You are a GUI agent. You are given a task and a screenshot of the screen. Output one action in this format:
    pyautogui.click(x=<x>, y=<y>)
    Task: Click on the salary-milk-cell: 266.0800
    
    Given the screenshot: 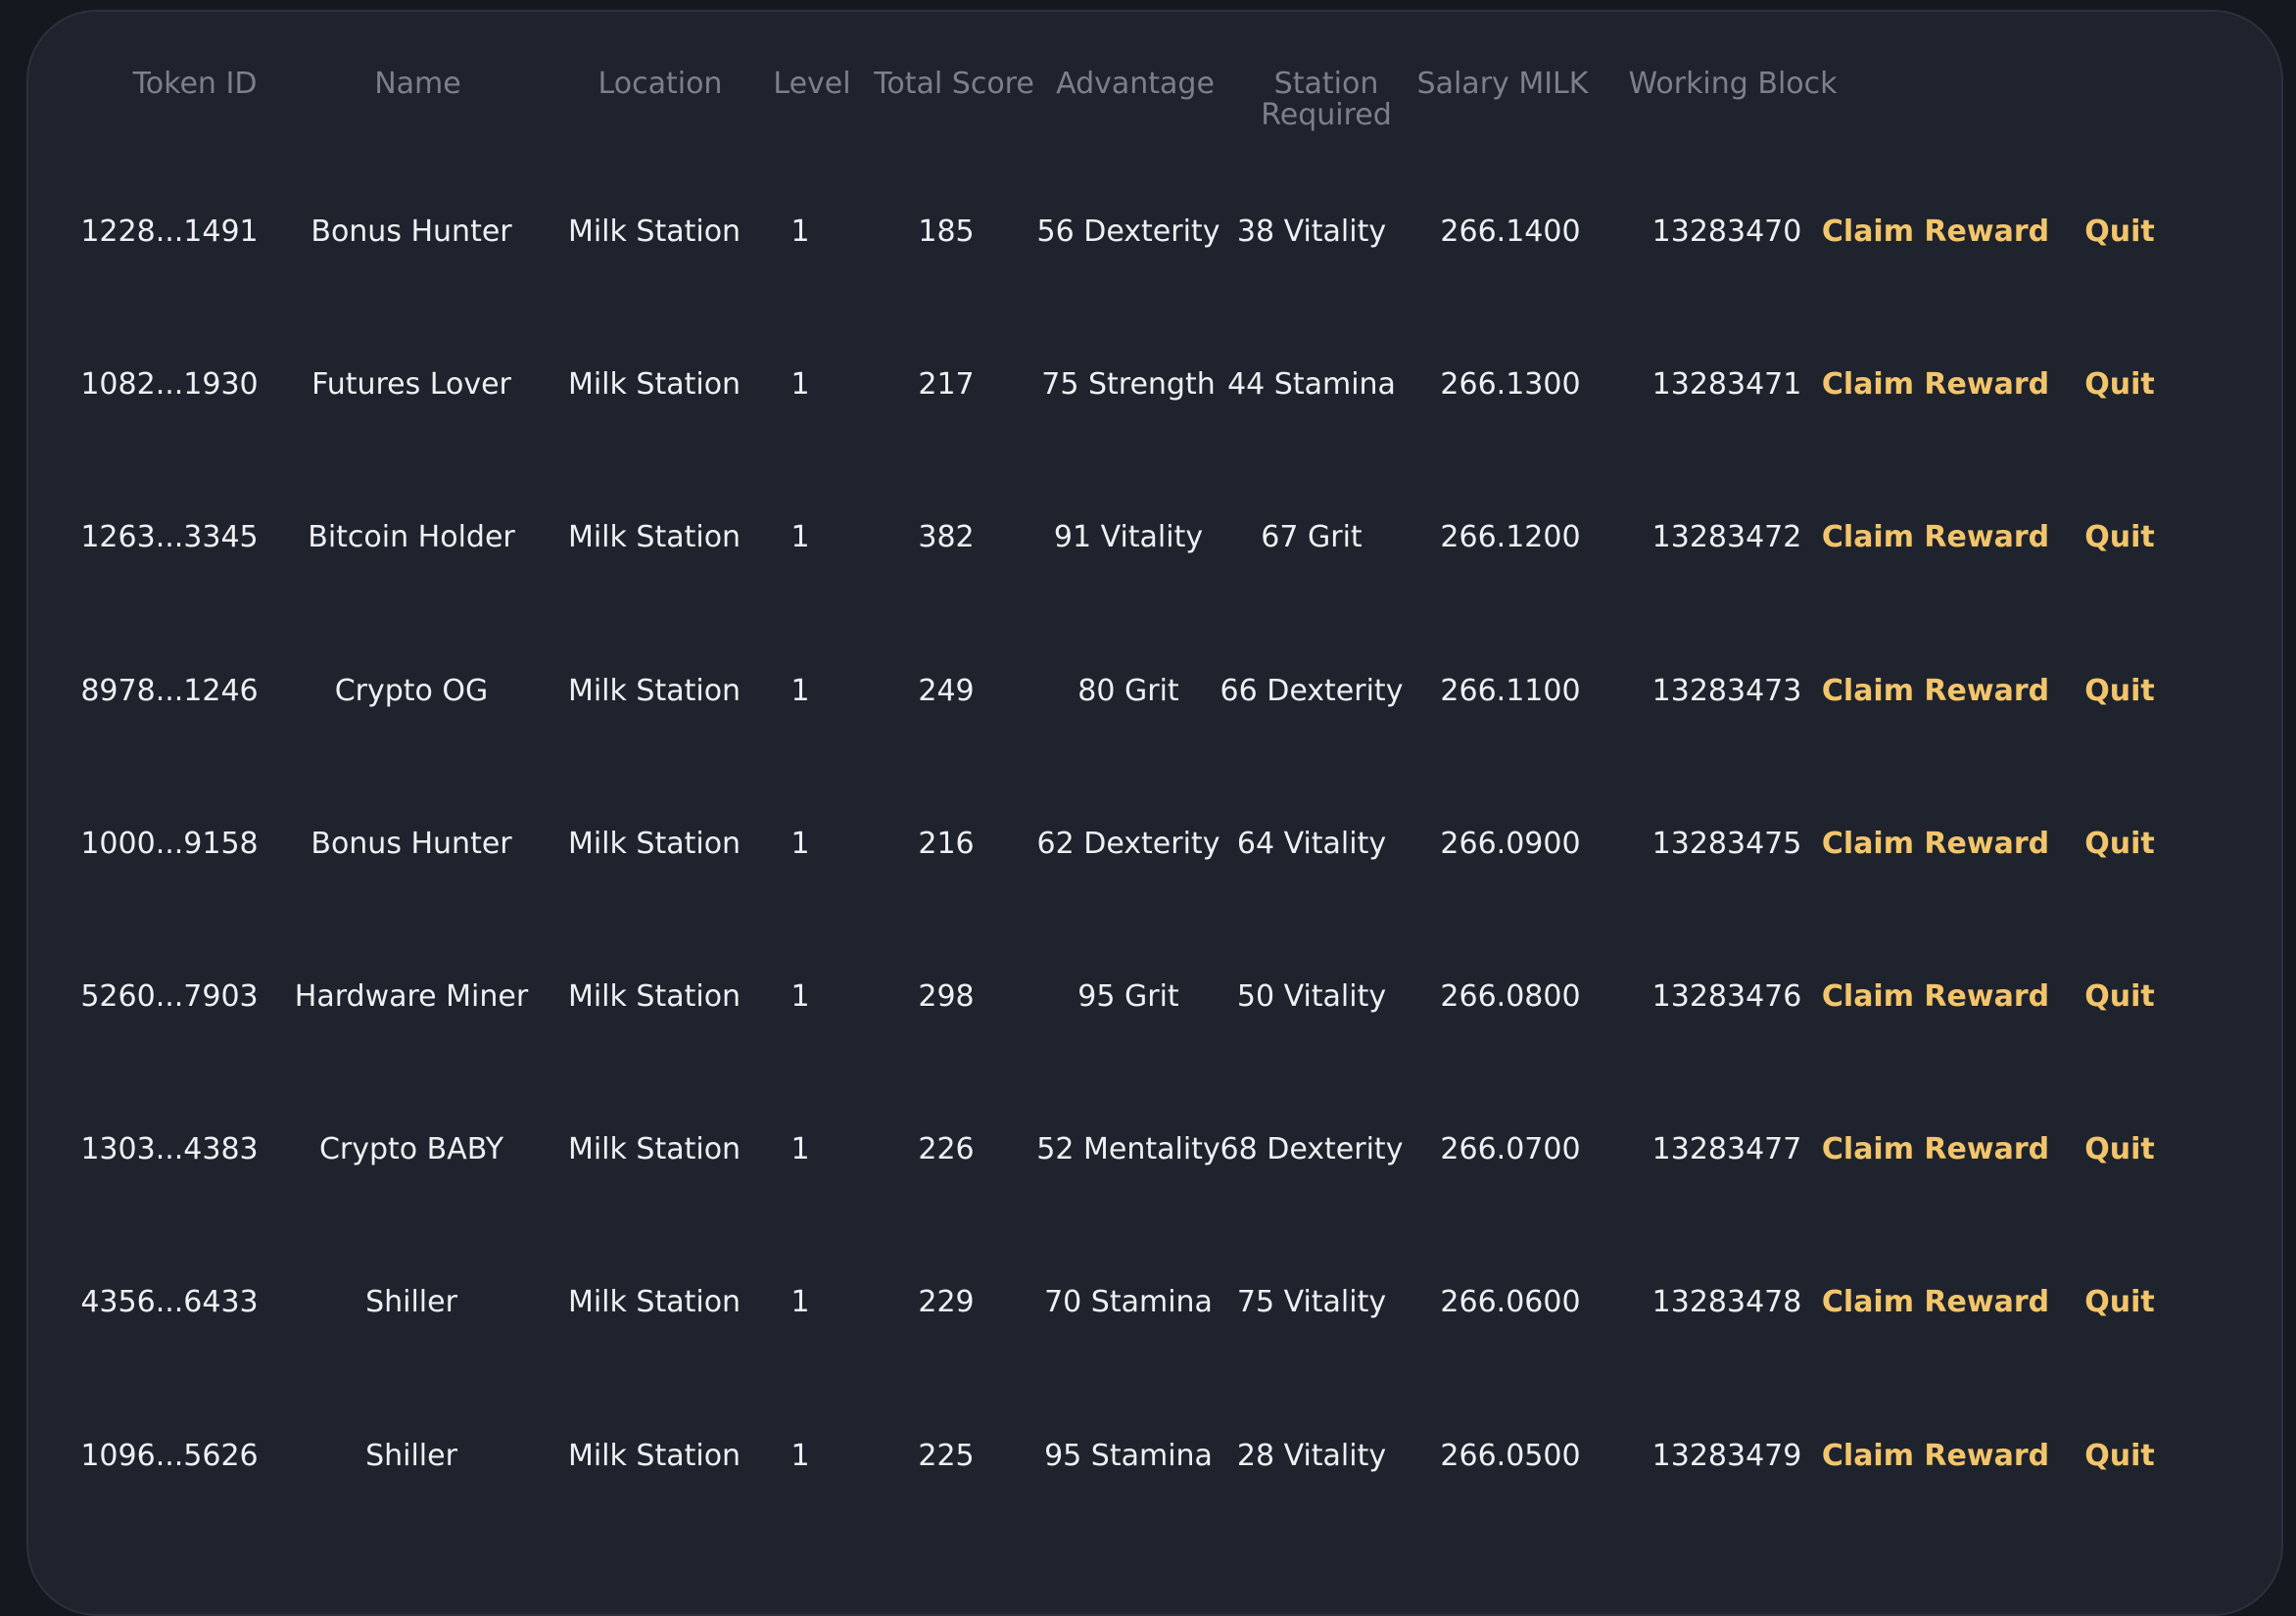 What is the action you would take?
    pyautogui.click(x=1511, y=996)
    